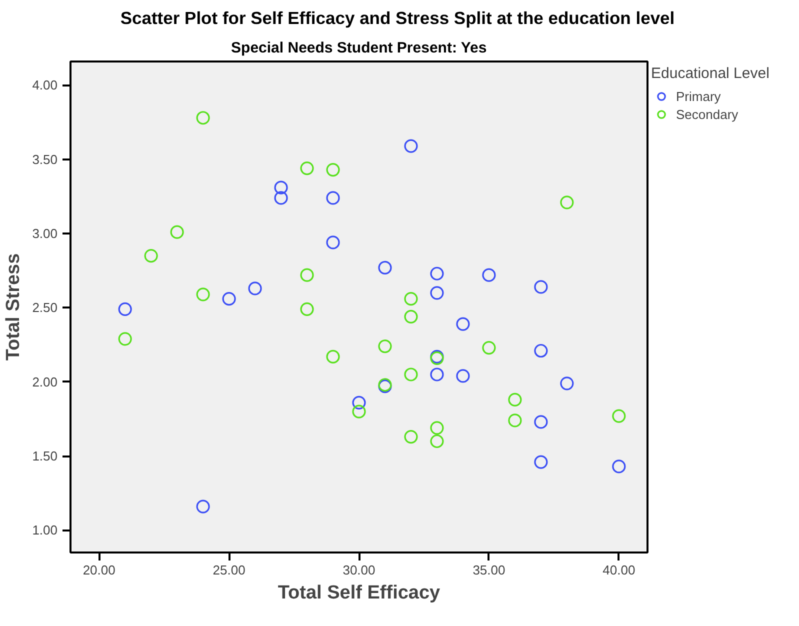 The image size is (799, 626). I want to click on x-tick-label: 35.00, so click(489, 570).